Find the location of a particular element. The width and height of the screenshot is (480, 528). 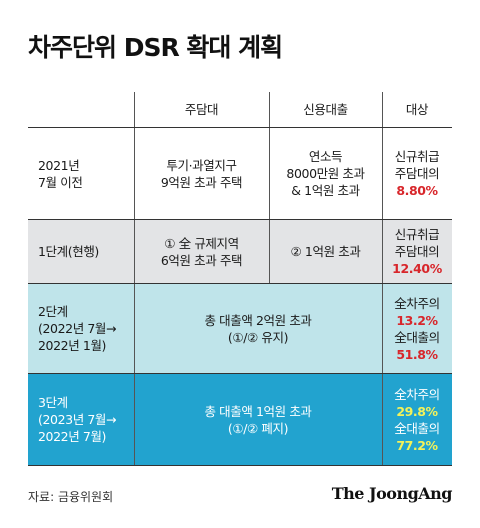

mortgage-cell: ① 全 규제지역 6억원 초과 주택 is located at coordinates (201, 251).